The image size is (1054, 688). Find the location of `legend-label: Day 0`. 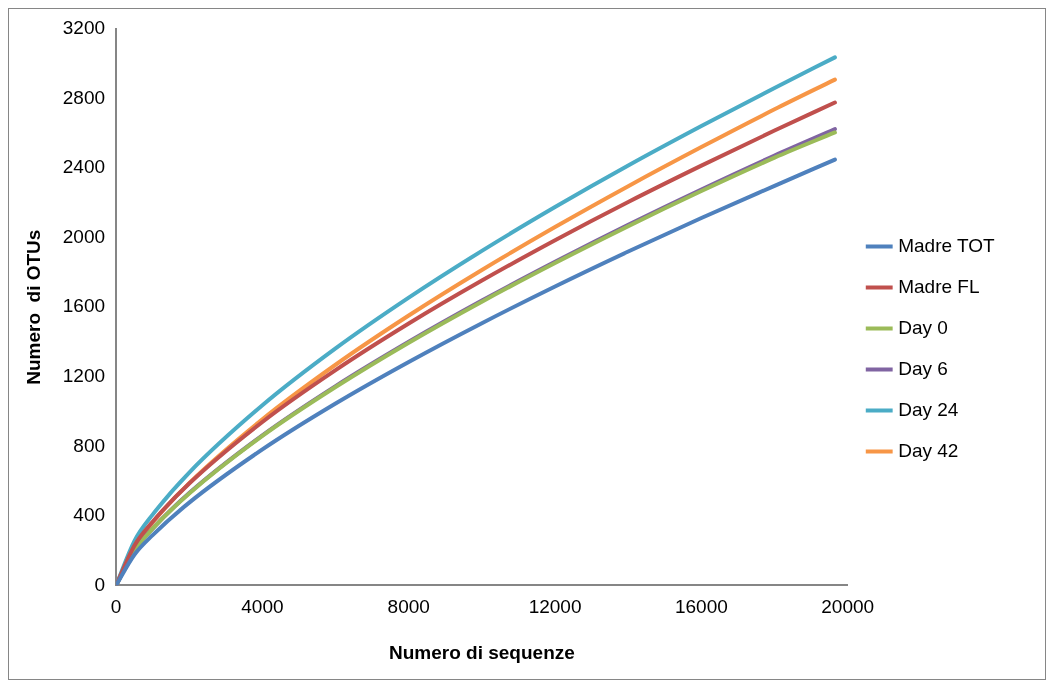

legend-label: Day 0 is located at coordinates (923, 327).